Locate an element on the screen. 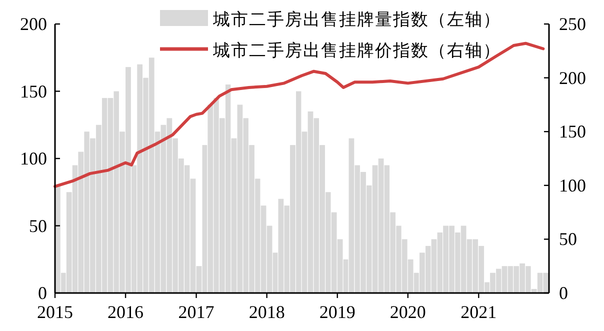  x-tick-label: 2016 is located at coordinates (126, 312).